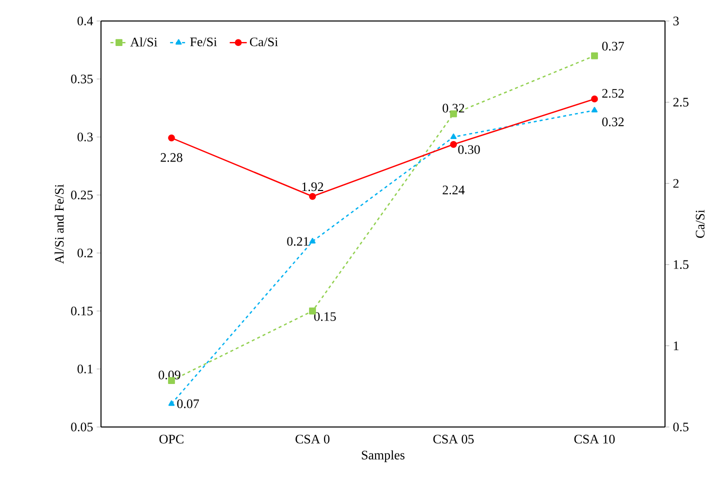 This screenshot has width=718, height=493. What do you see at coordinates (613, 122) in the screenshot?
I see `data-label: 0.32` at bounding box center [613, 122].